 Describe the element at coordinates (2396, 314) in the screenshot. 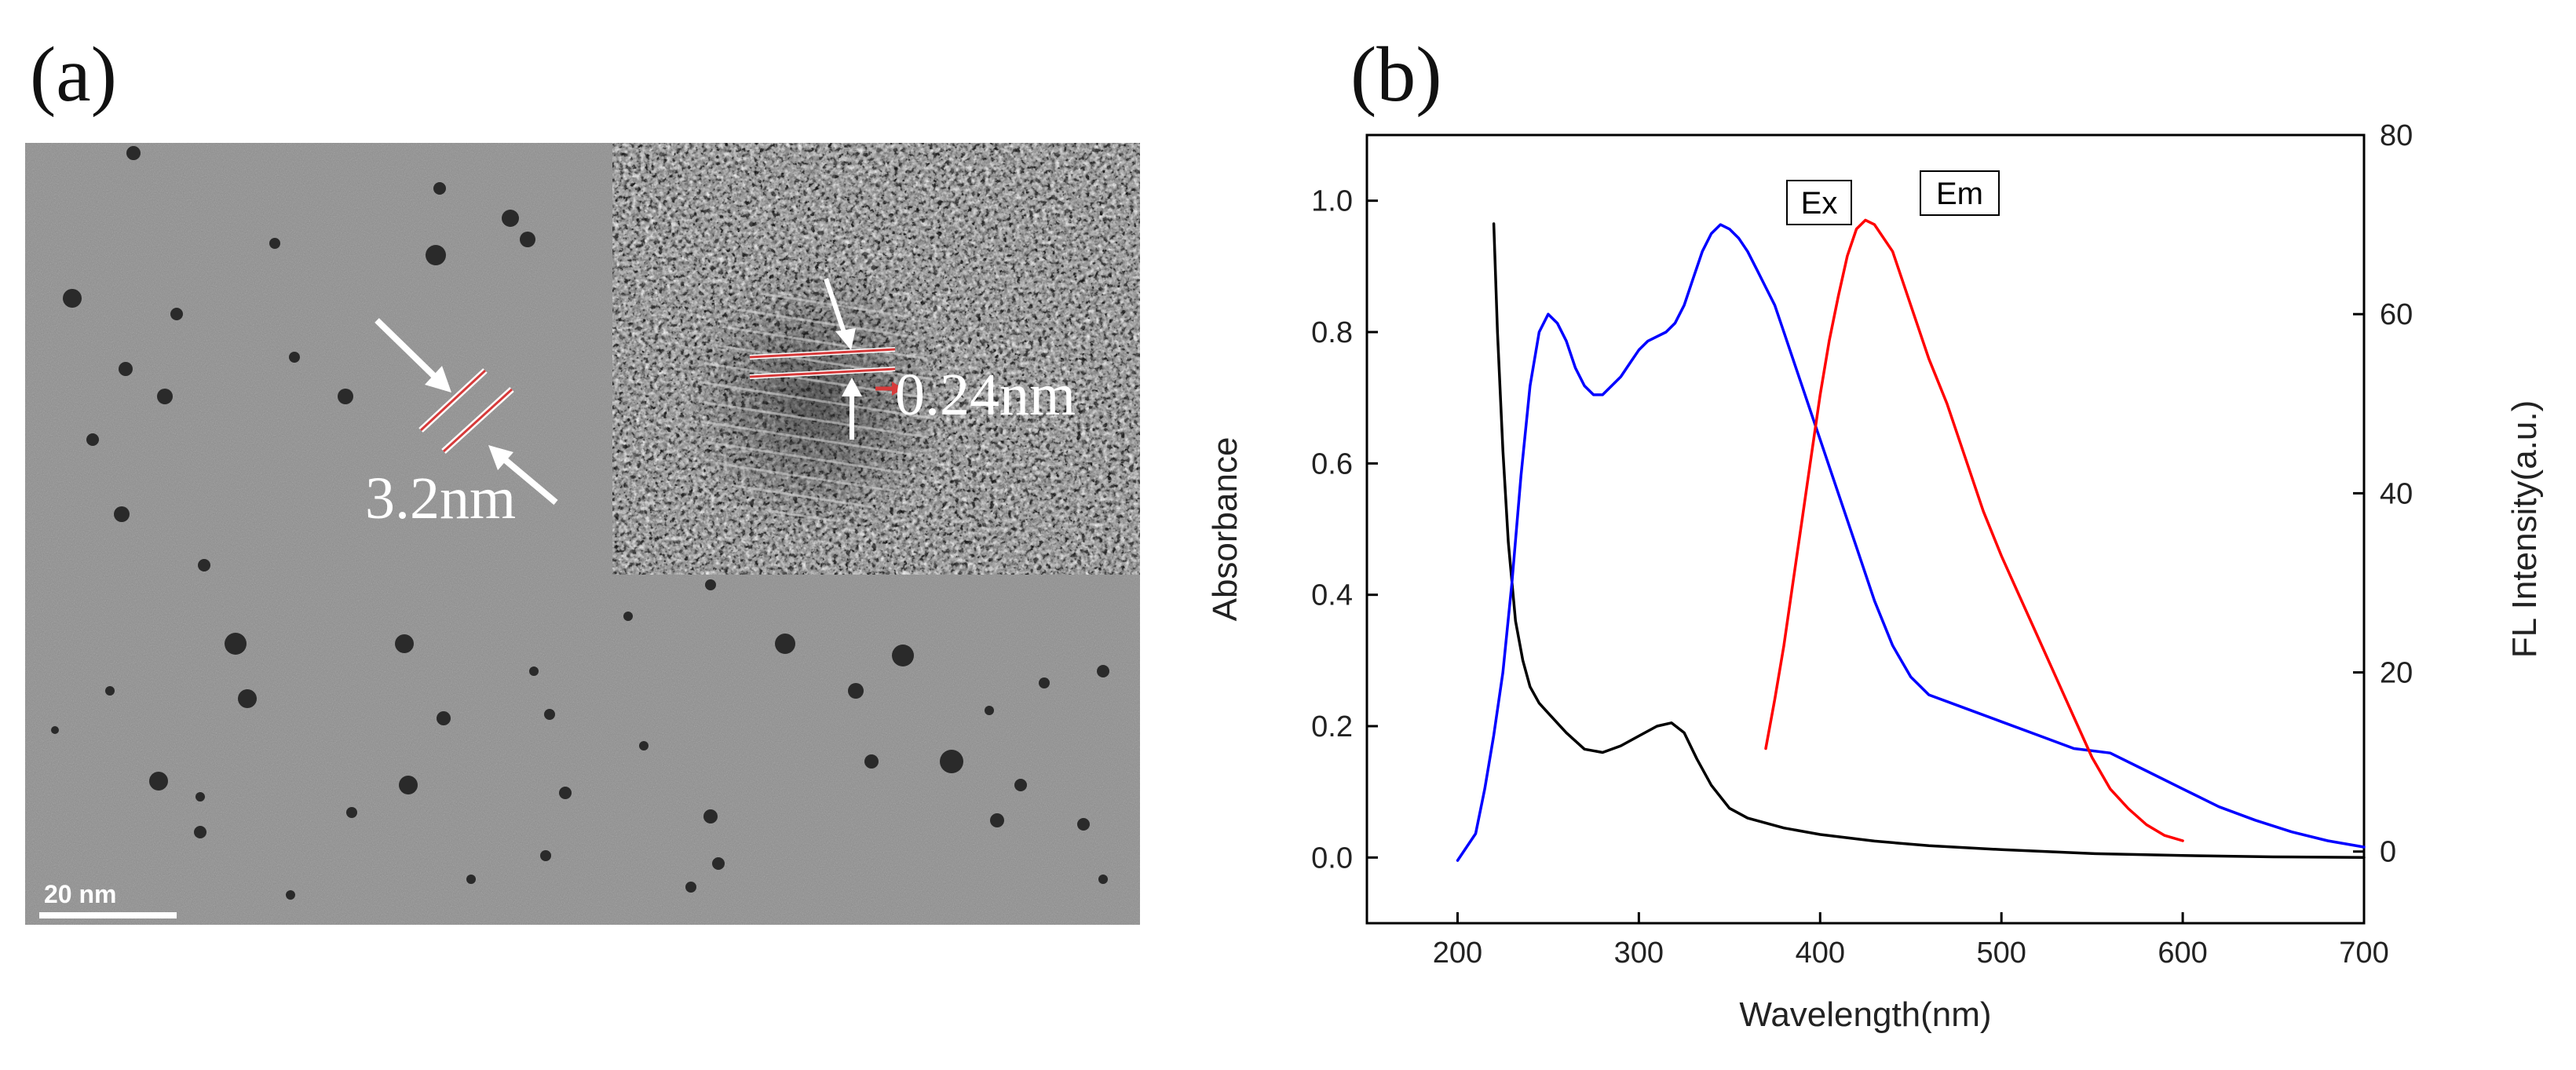

I see `y2-tick-label: 60` at that location.